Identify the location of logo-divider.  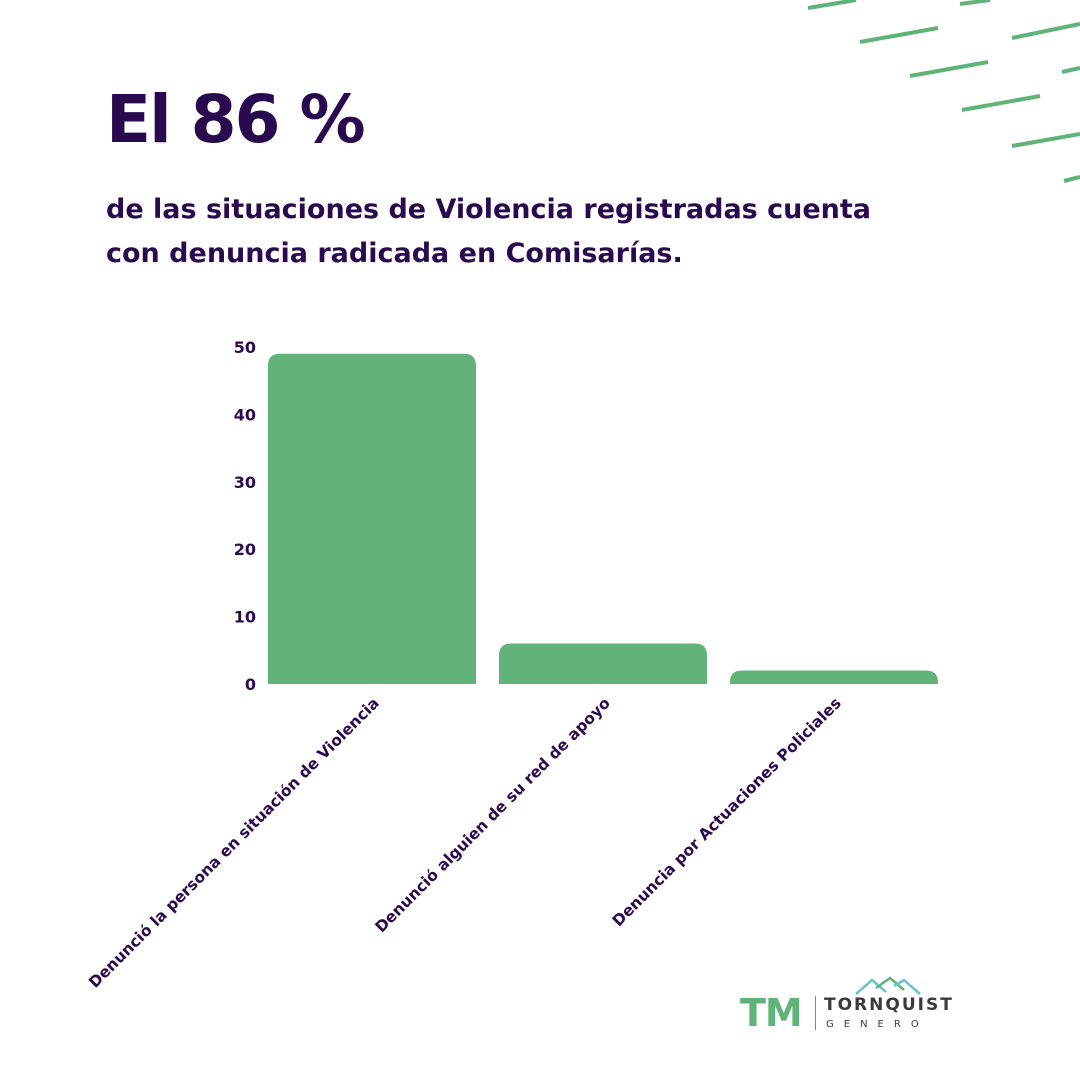
(815, 1013).